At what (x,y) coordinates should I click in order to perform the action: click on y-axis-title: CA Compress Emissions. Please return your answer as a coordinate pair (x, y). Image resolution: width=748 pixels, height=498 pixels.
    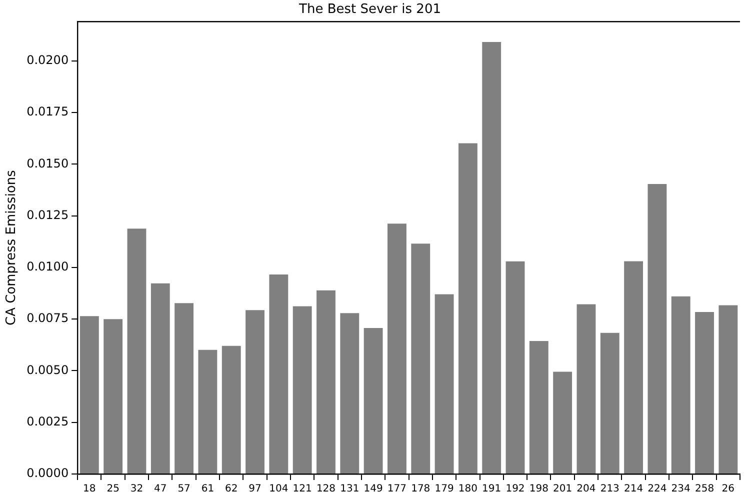
    Looking at the image, I should click on (12, 248).